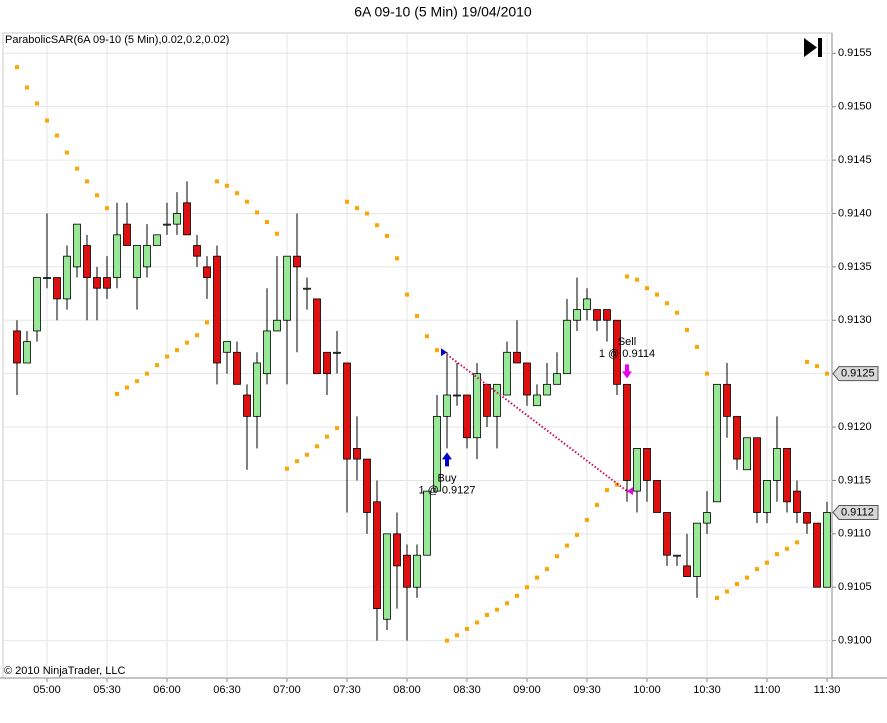 This screenshot has height=723, width=887. Describe the element at coordinates (47, 690) in the screenshot. I see `x-tick-label: 05:00` at that location.